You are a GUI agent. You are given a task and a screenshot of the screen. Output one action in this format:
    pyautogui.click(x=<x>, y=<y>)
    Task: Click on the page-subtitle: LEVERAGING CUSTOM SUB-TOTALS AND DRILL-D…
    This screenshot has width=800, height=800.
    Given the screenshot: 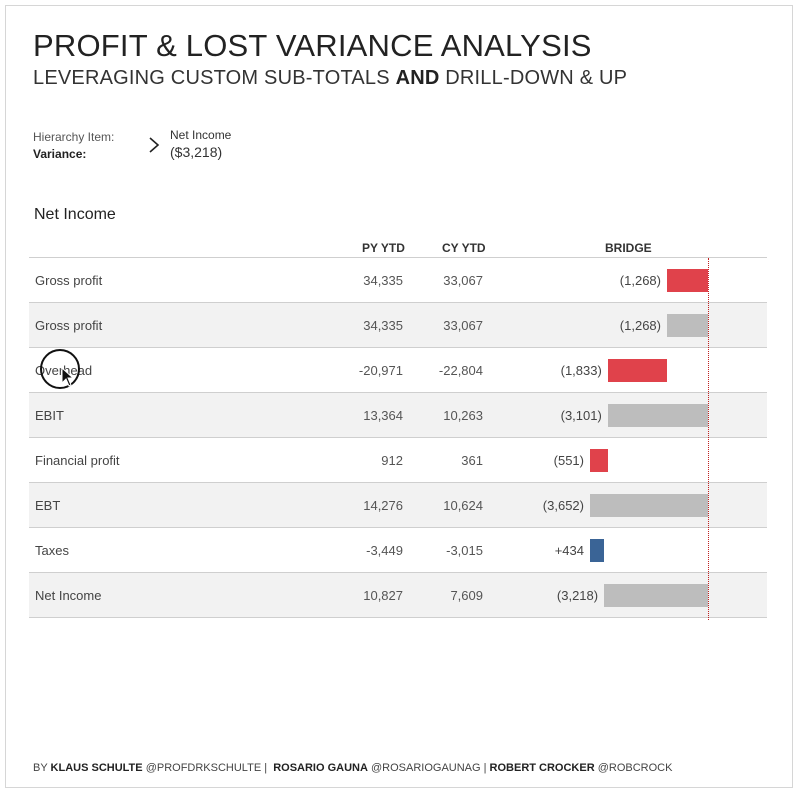 What is the action you would take?
    pyautogui.click(x=330, y=78)
    